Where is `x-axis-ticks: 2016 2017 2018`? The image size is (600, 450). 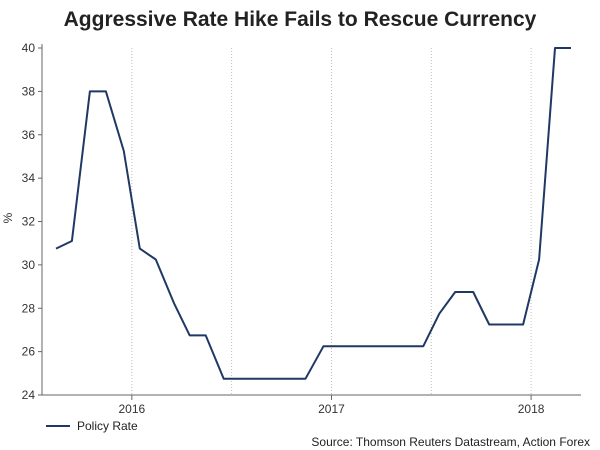 x-axis-ticks: 2016 2017 2018 is located at coordinates (331, 405).